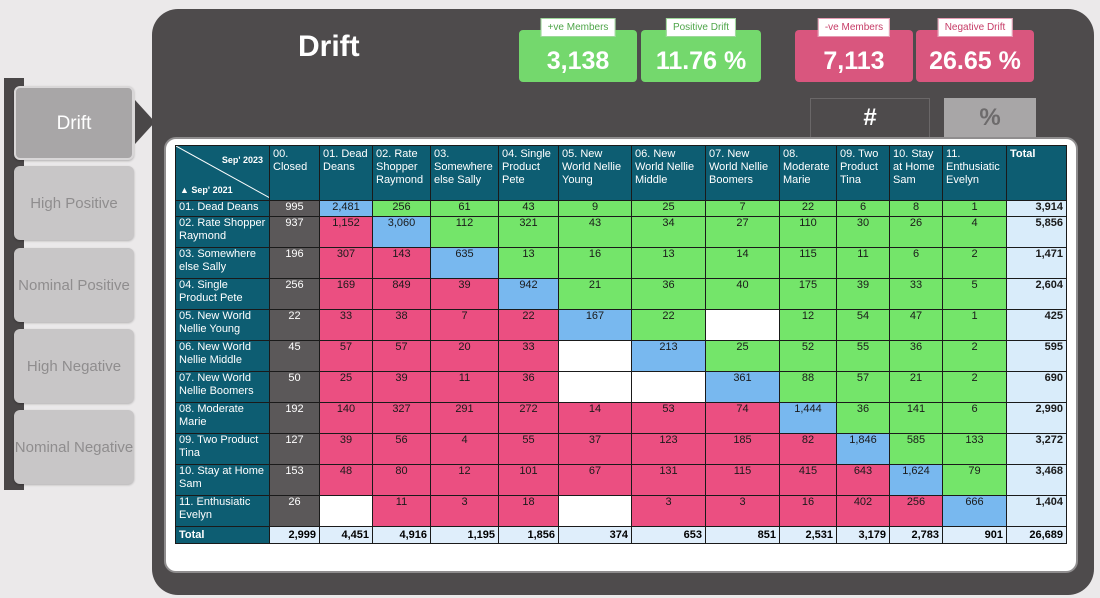  Describe the element at coordinates (990, 118) in the screenshot. I see `percent-toggle-button: %` at that location.